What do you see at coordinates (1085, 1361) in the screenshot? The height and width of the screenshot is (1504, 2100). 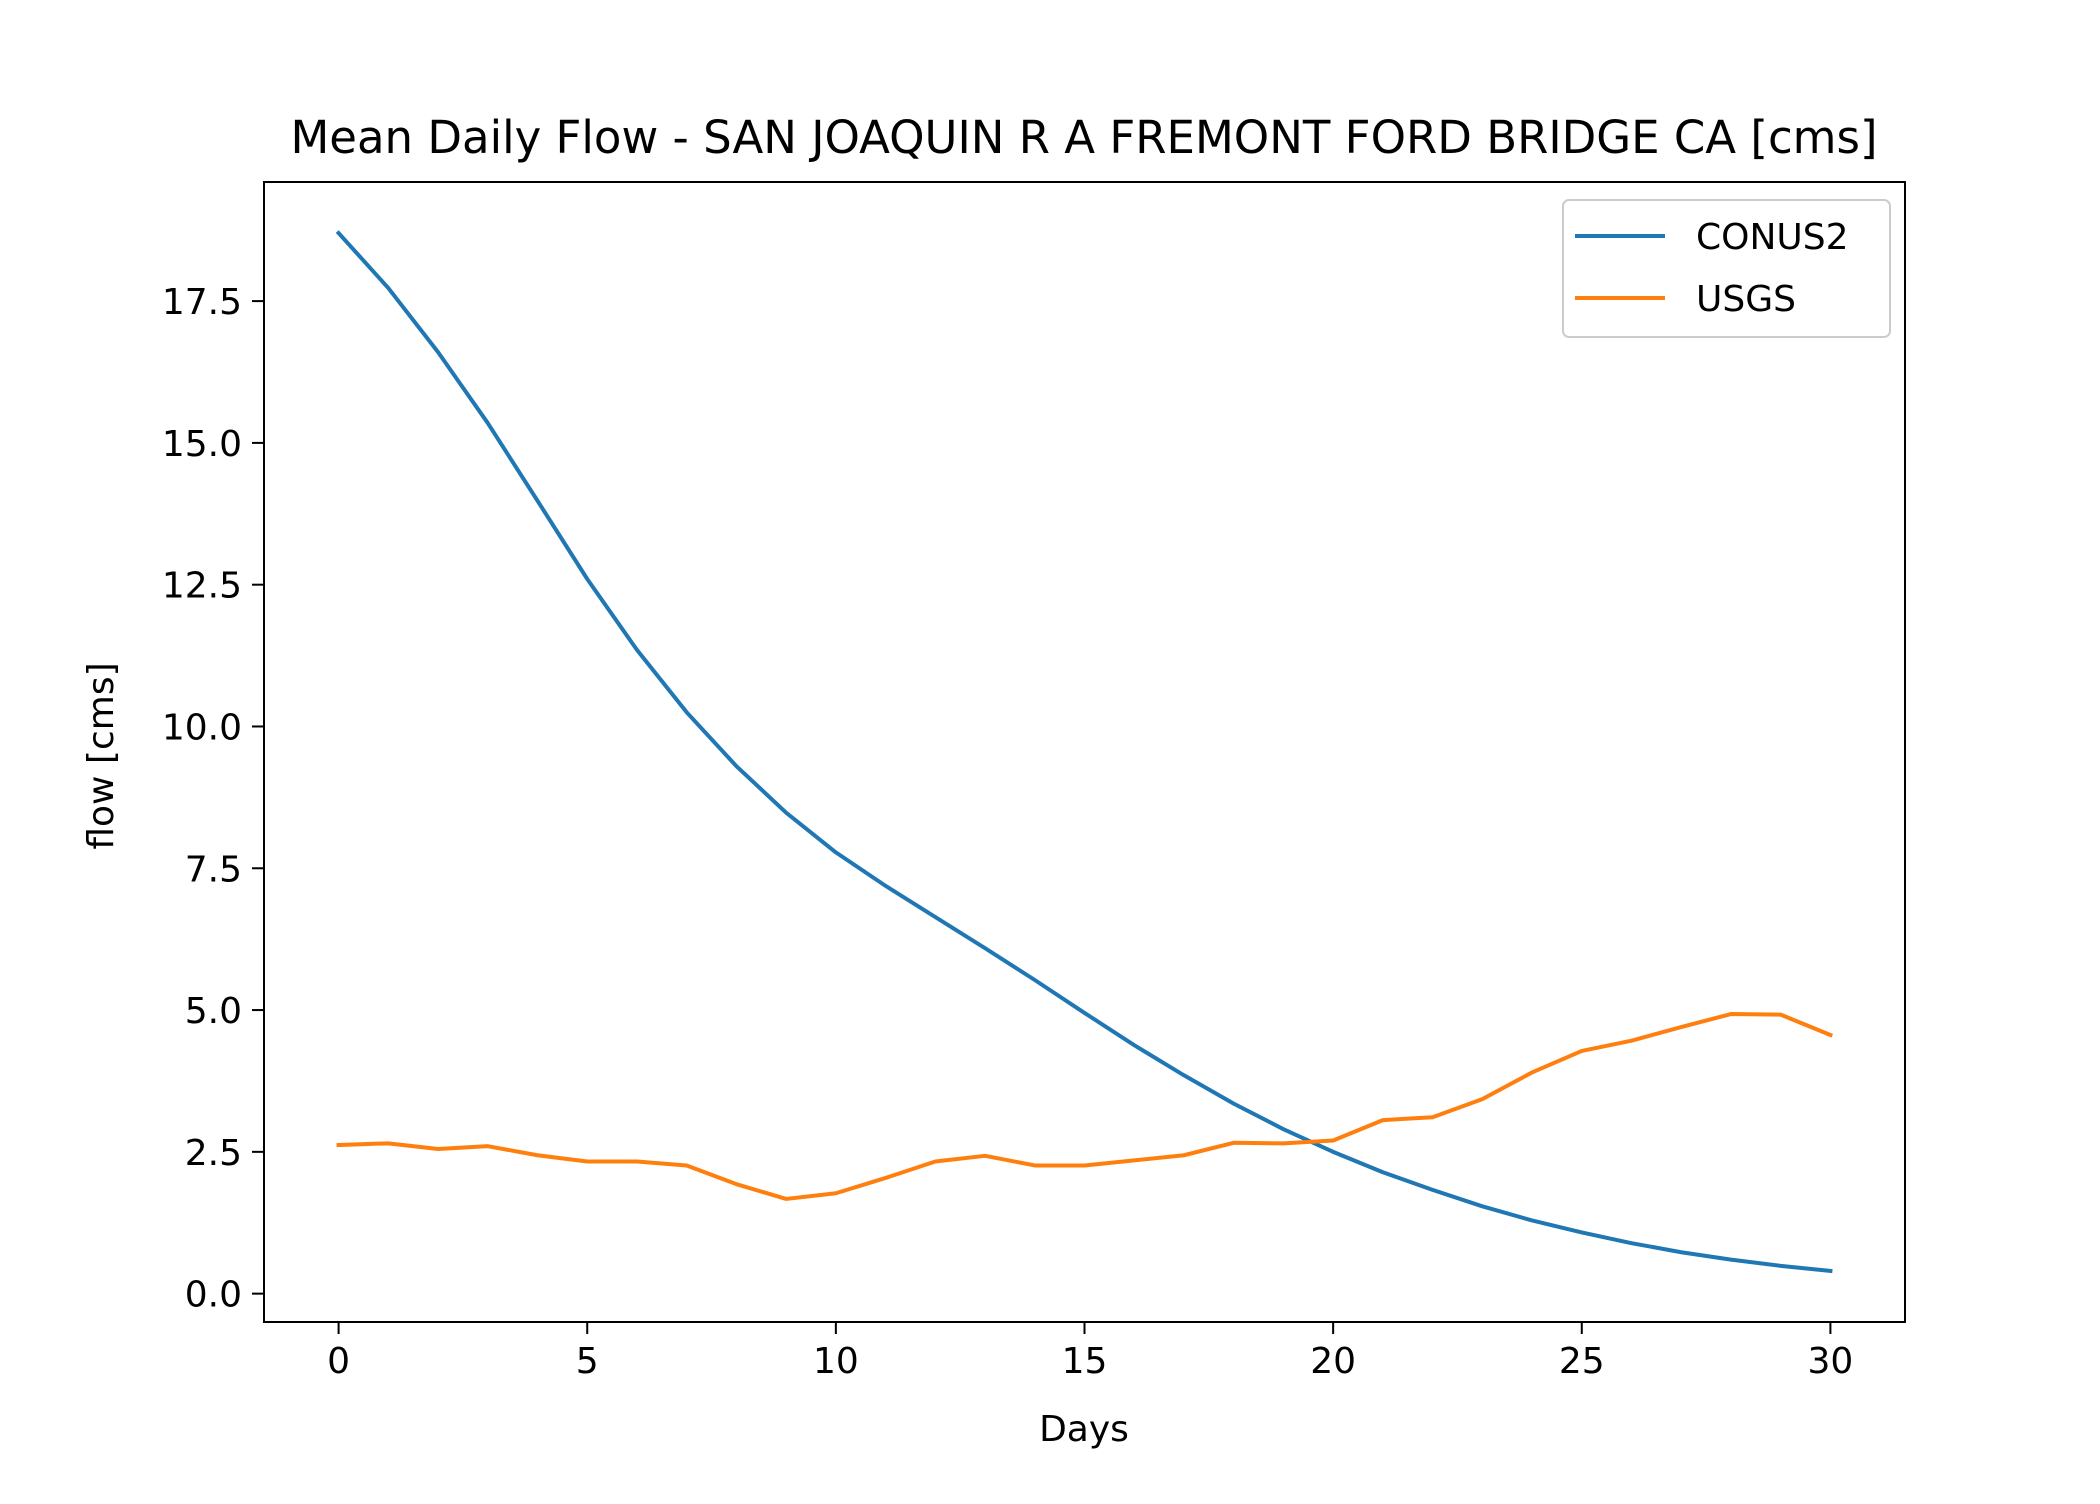 I see `x-tick-label-3: 15` at bounding box center [1085, 1361].